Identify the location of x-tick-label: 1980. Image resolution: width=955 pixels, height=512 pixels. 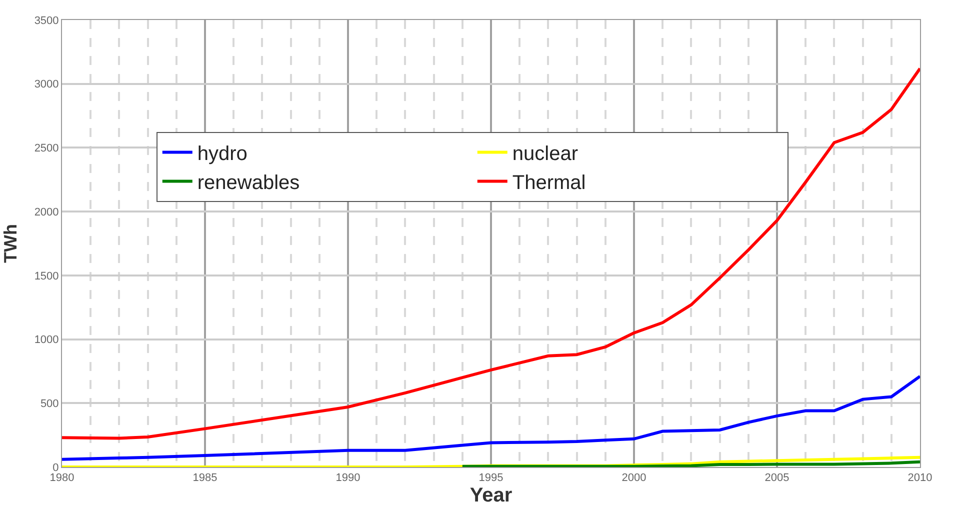
(62, 478).